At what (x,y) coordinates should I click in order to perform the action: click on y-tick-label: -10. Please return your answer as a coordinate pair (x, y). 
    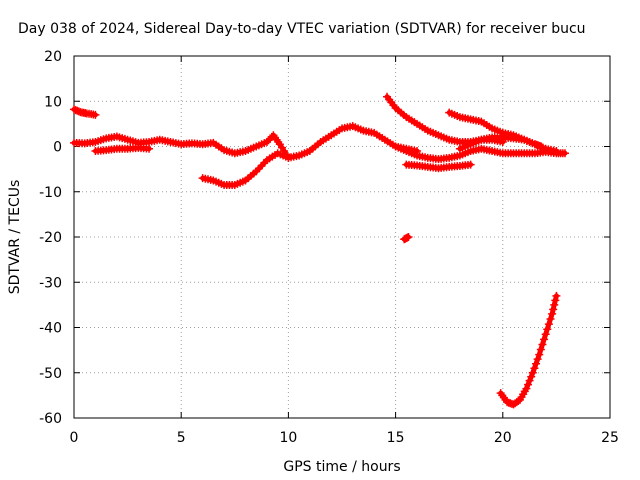
    Looking at the image, I should click on (50, 193).